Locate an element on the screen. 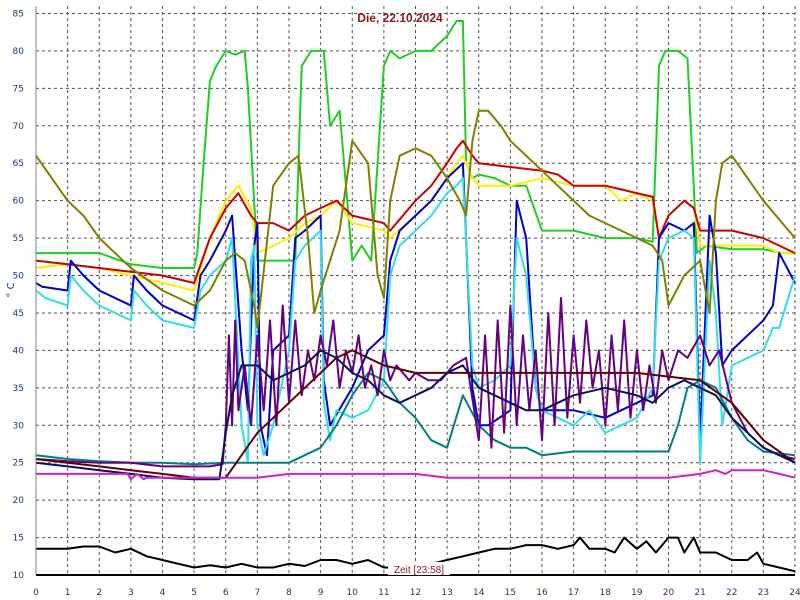  x-tick-label: 23 is located at coordinates (763, 593).